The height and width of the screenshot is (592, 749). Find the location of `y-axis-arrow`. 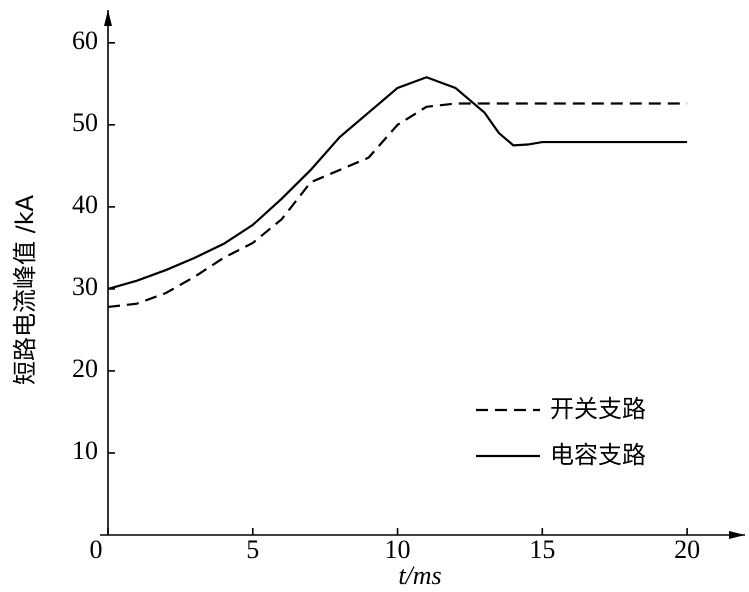

y-axis-arrow is located at coordinates (108, 18).